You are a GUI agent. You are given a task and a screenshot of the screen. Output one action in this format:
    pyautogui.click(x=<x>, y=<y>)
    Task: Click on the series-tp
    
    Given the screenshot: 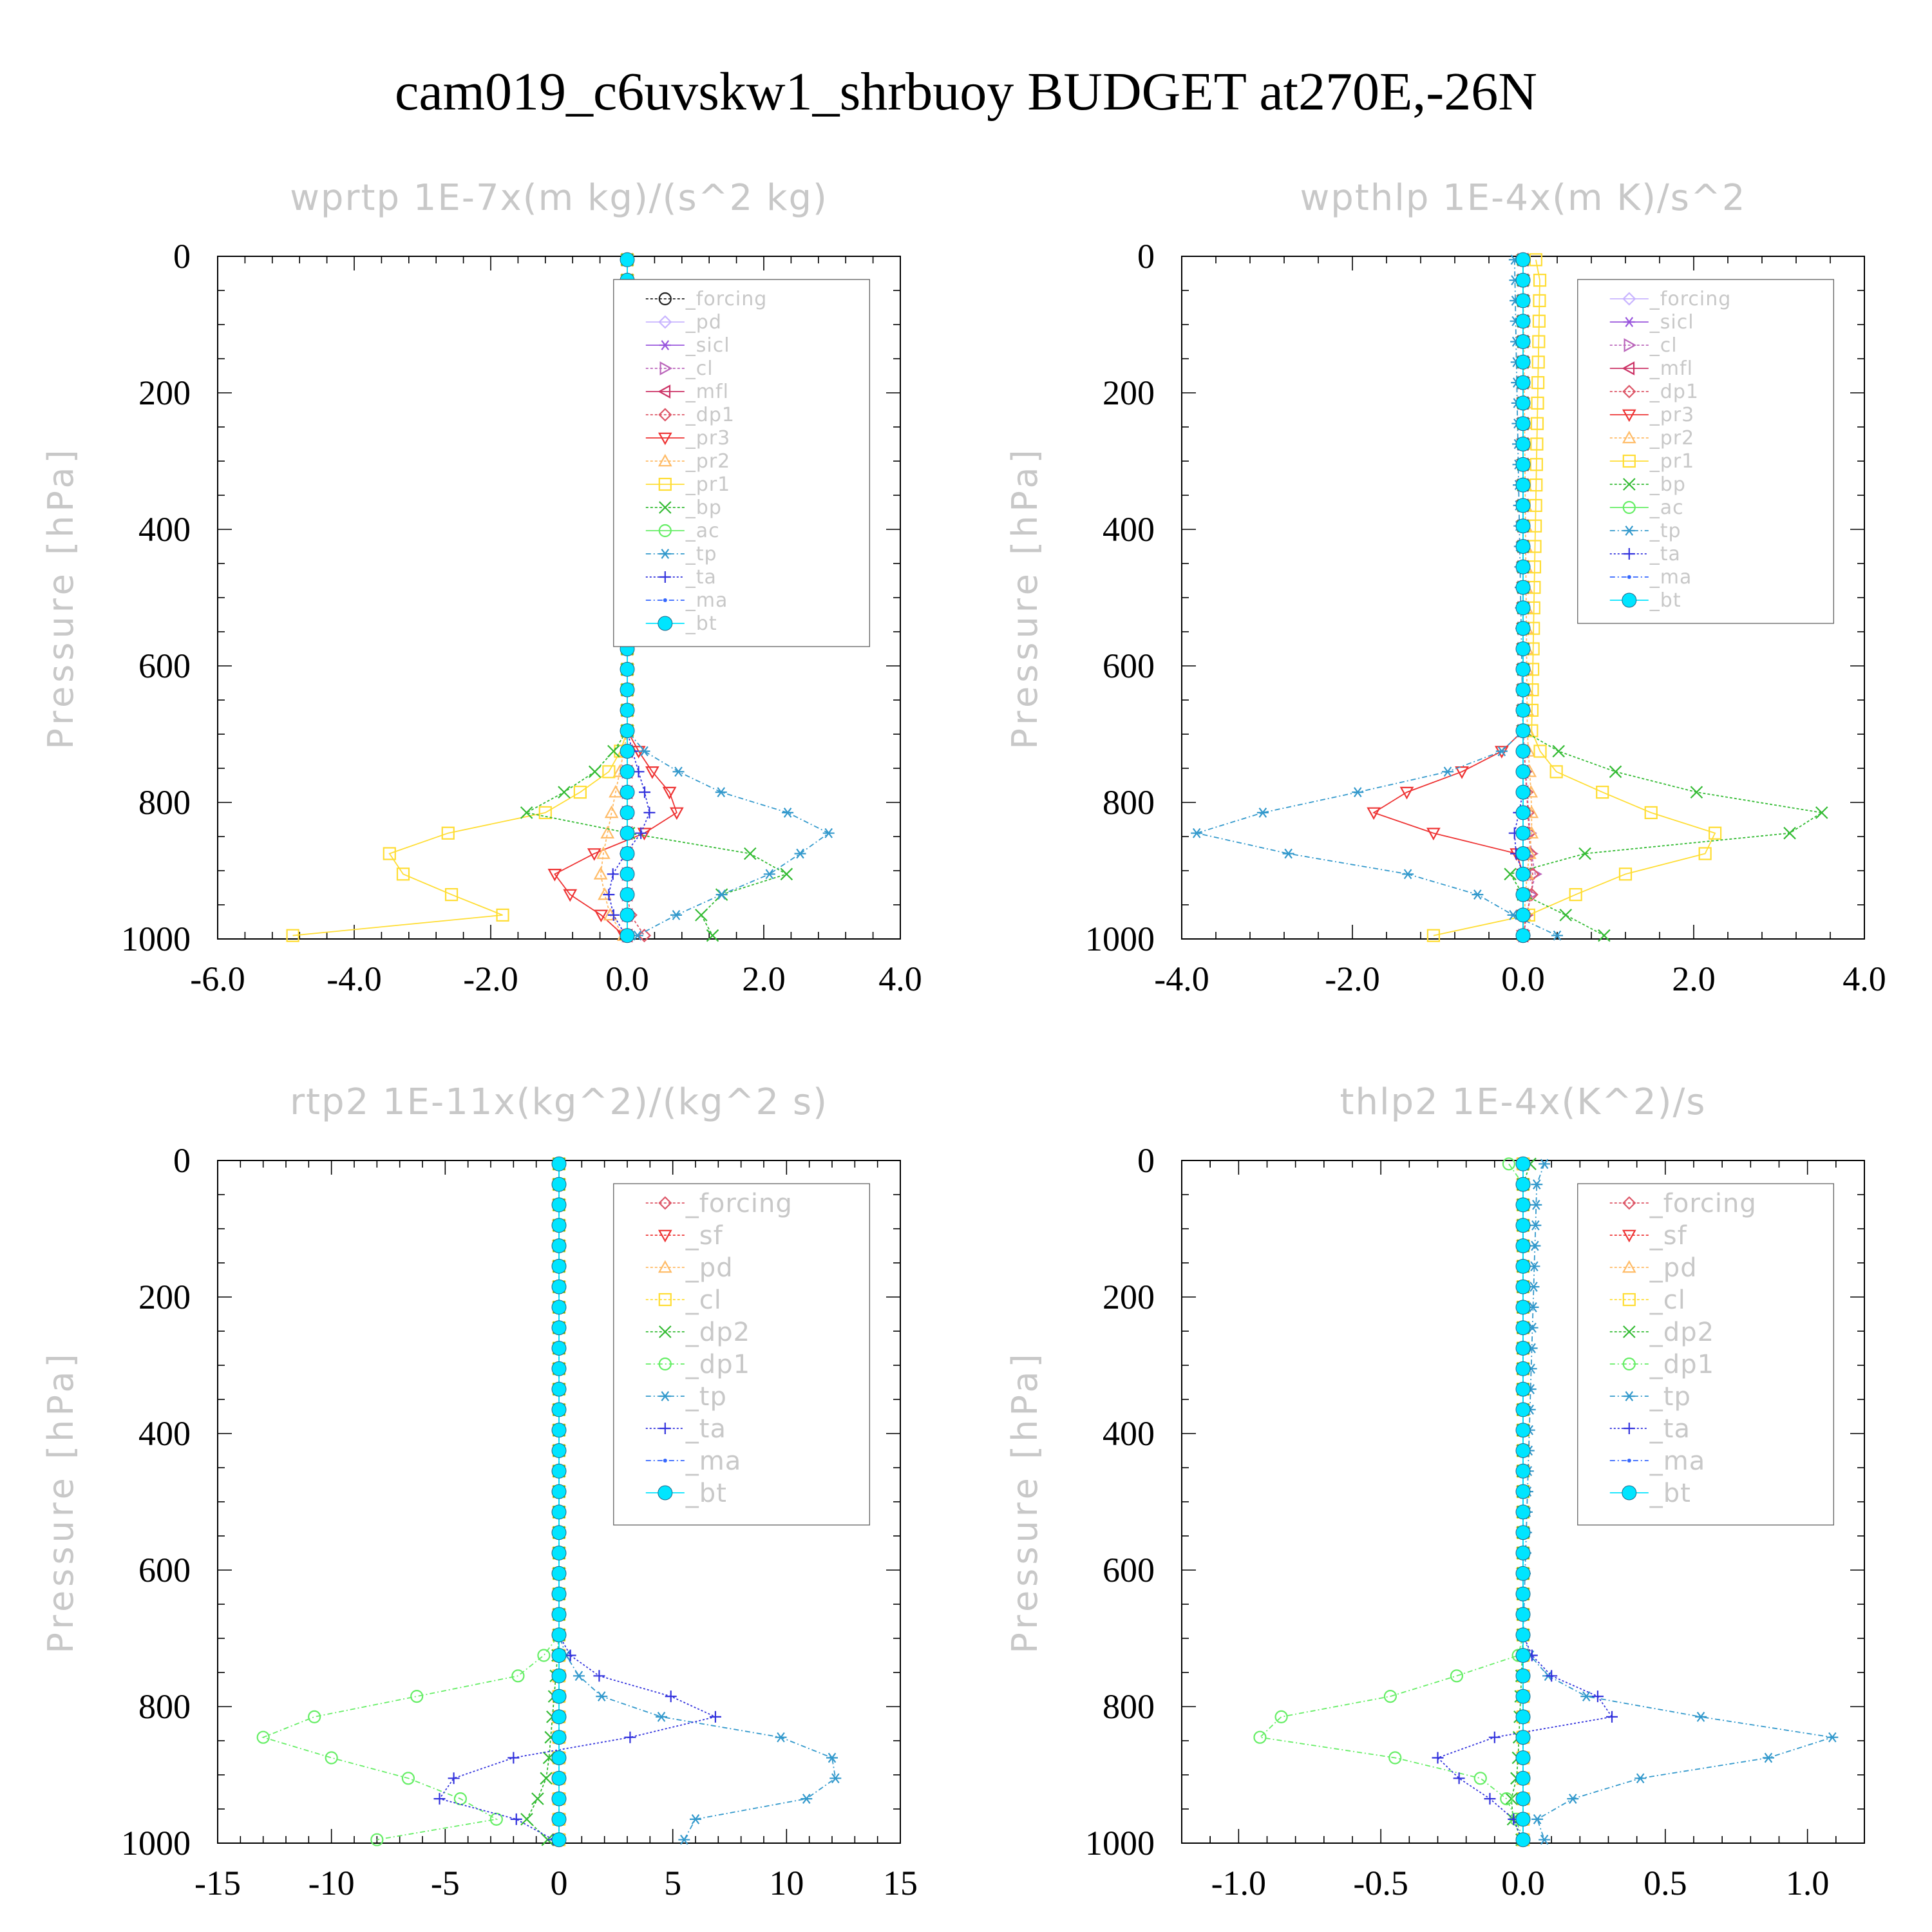 What is the action you would take?
    pyautogui.click(x=1377, y=597)
    